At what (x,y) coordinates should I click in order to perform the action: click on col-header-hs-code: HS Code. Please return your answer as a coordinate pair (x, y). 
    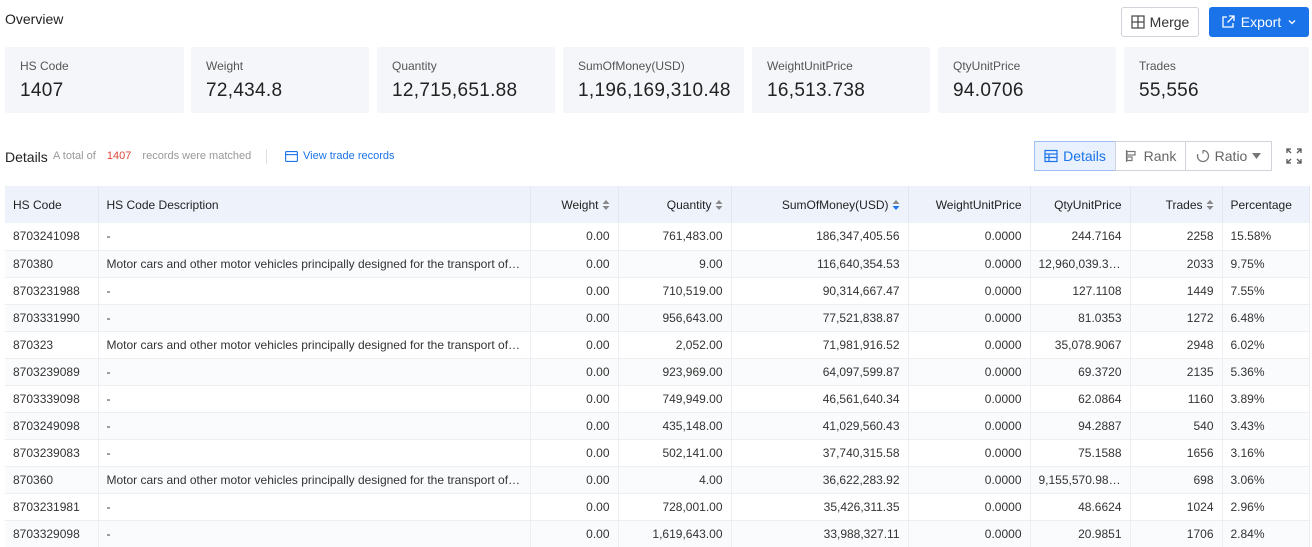
    Looking at the image, I should click on (52, 204).